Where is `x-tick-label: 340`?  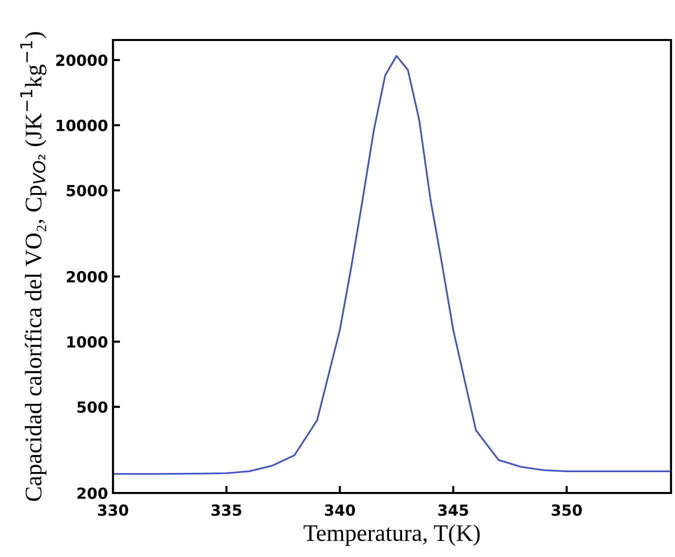 x-tick-label: 340 is located at coordinates (340, 510).